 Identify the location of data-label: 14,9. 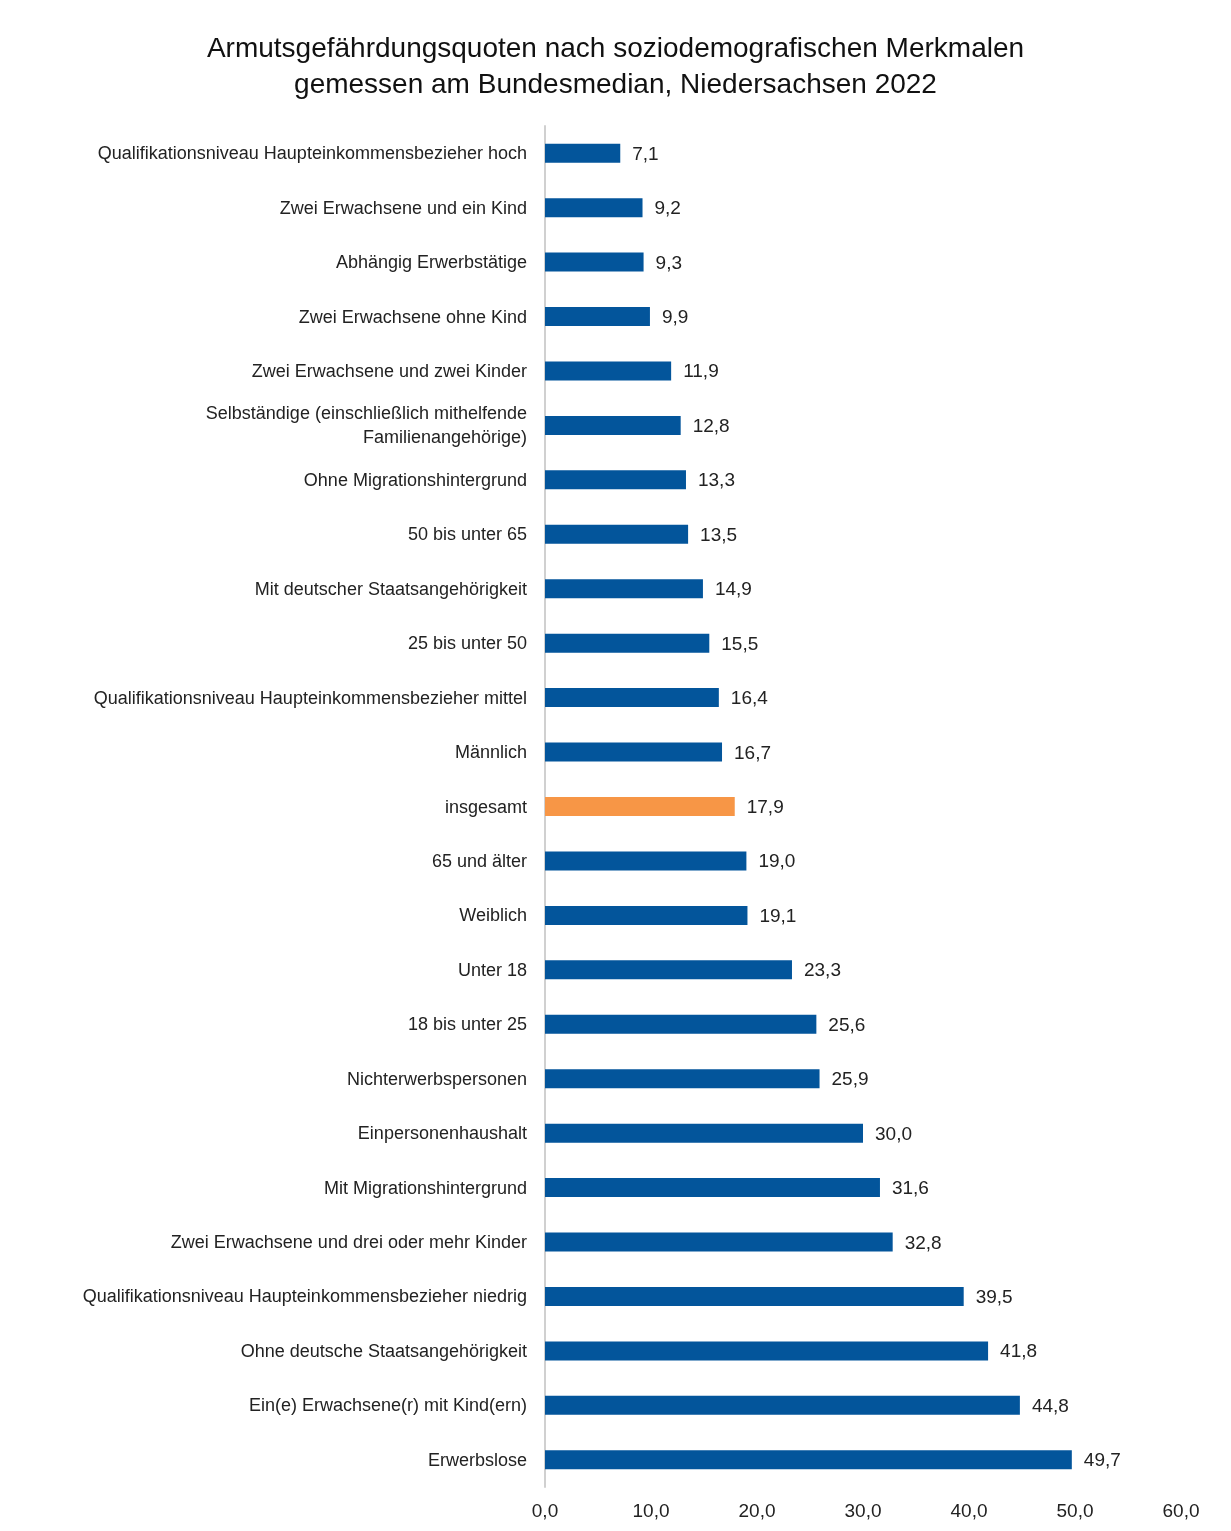
(733, 589).